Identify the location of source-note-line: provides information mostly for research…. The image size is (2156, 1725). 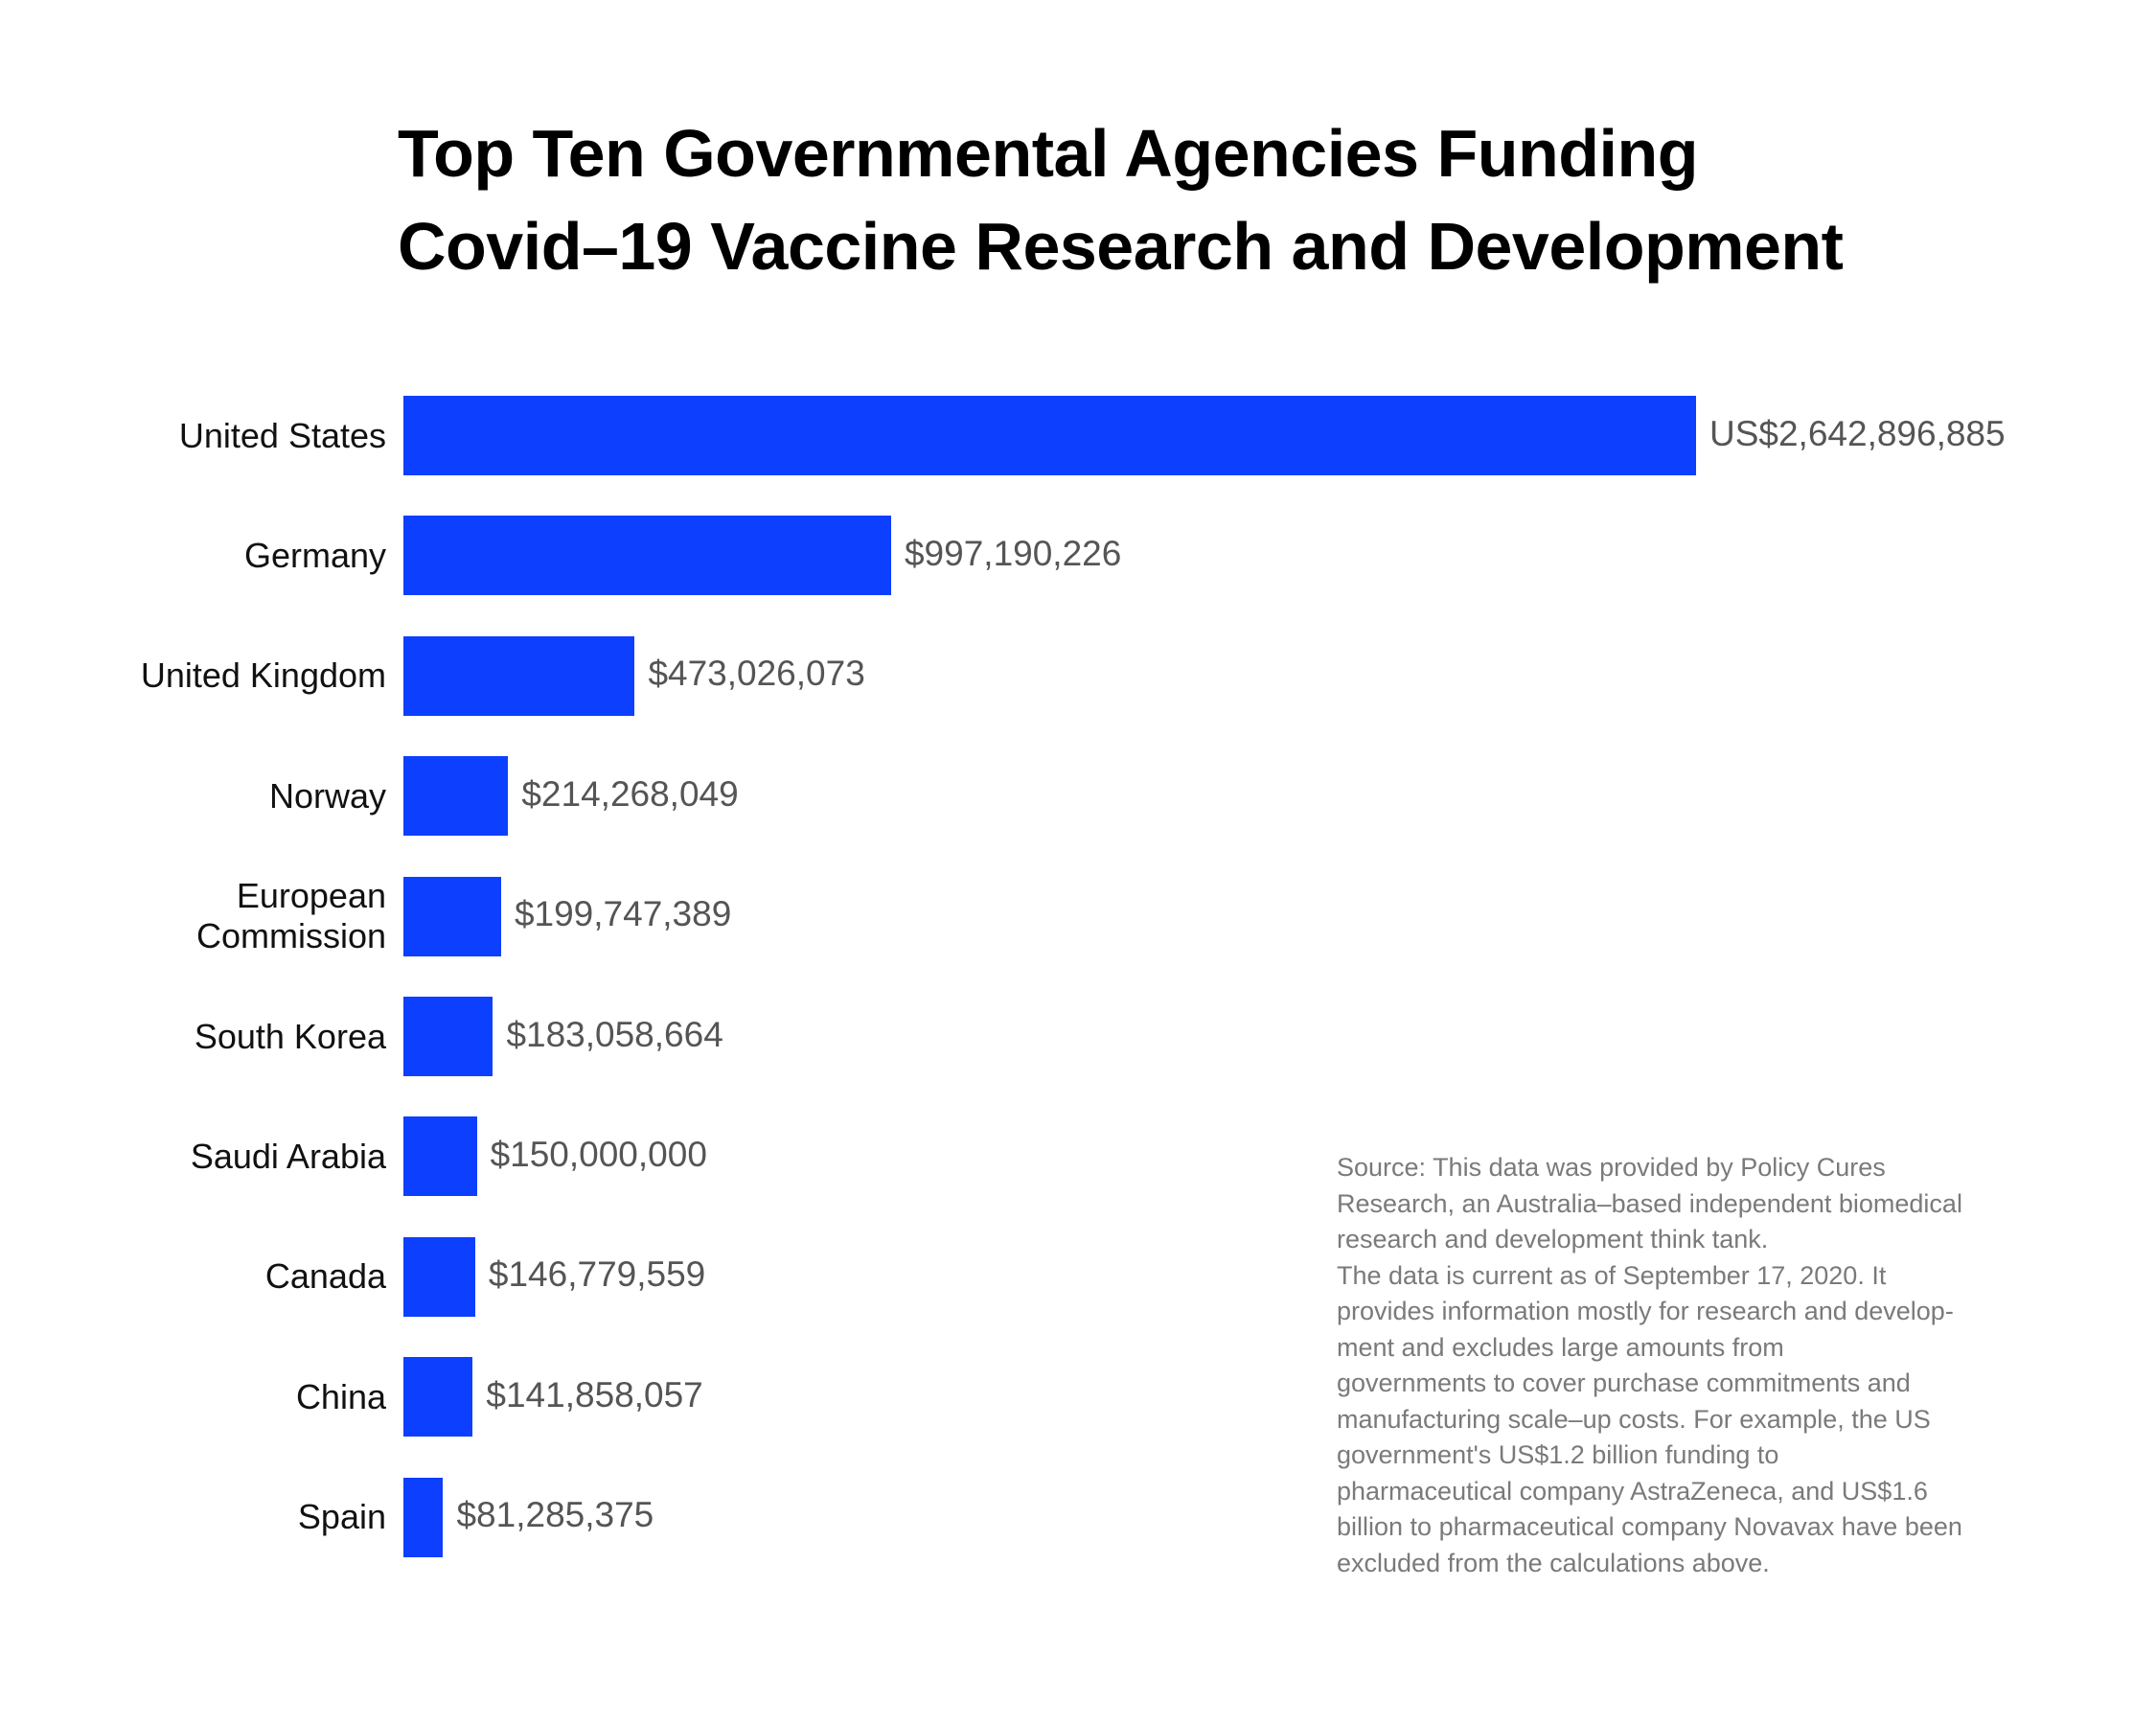
(1645, 1311).